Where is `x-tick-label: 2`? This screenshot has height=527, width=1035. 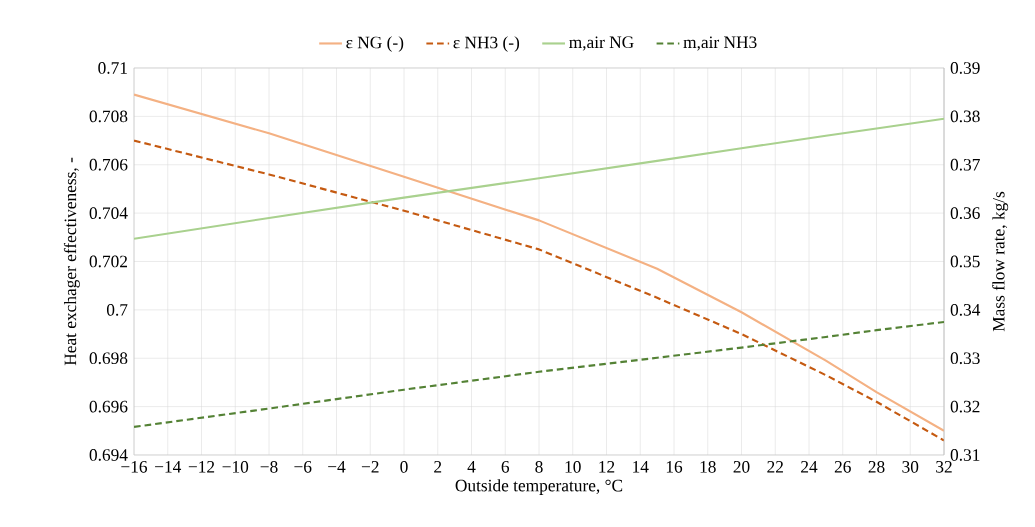 x-tick-label: 2 is located at coordinates (438, 467).